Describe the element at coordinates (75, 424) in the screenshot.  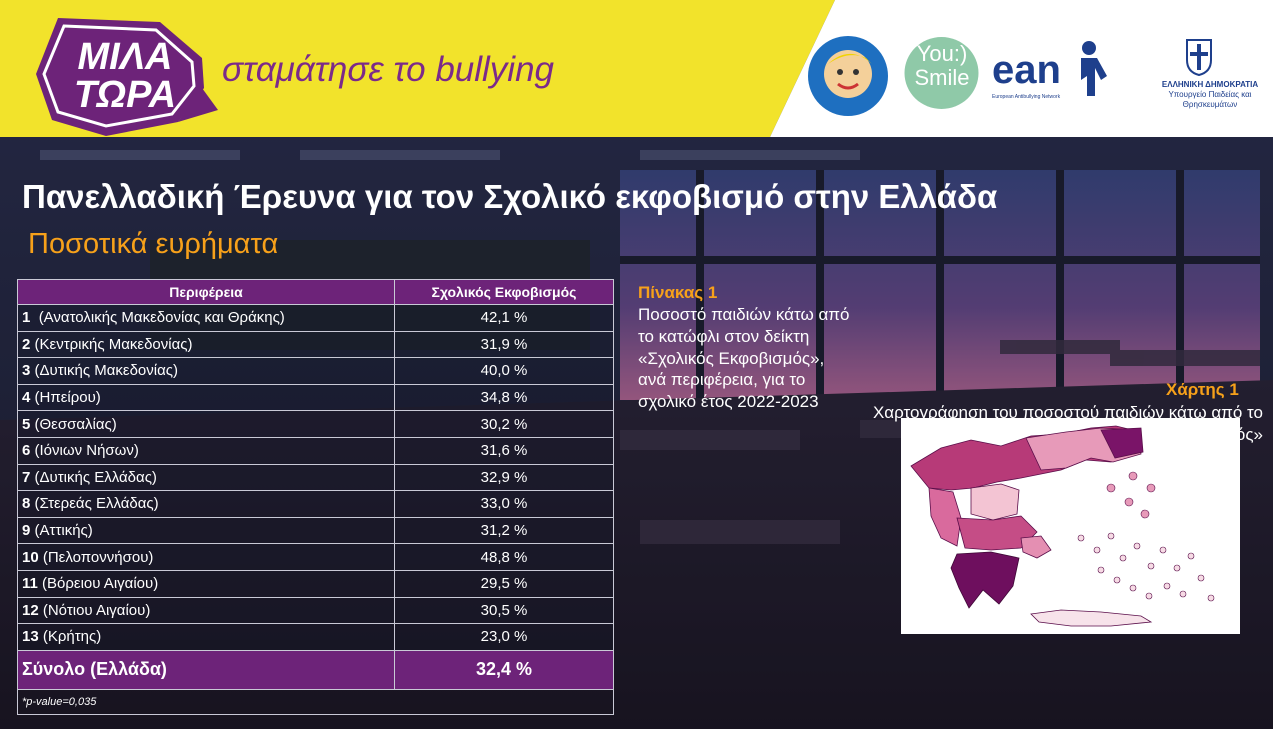
I see `region-name: (Θεσσαλίας)` at that location.